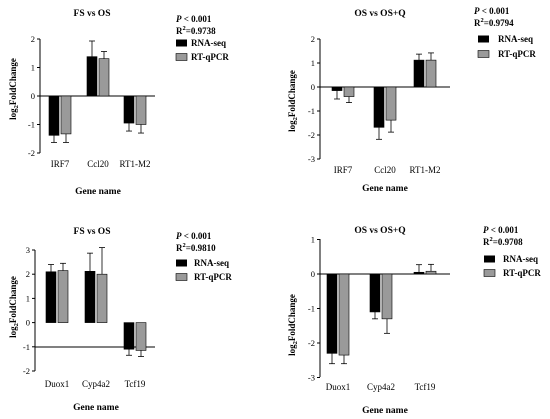 The width and height of the screenshot is (550, 419). What do you see at coordinates (63, 296) in the screenshot?
I see `bar-rt-qpcr-duox1` at bounding box center [63, 296].